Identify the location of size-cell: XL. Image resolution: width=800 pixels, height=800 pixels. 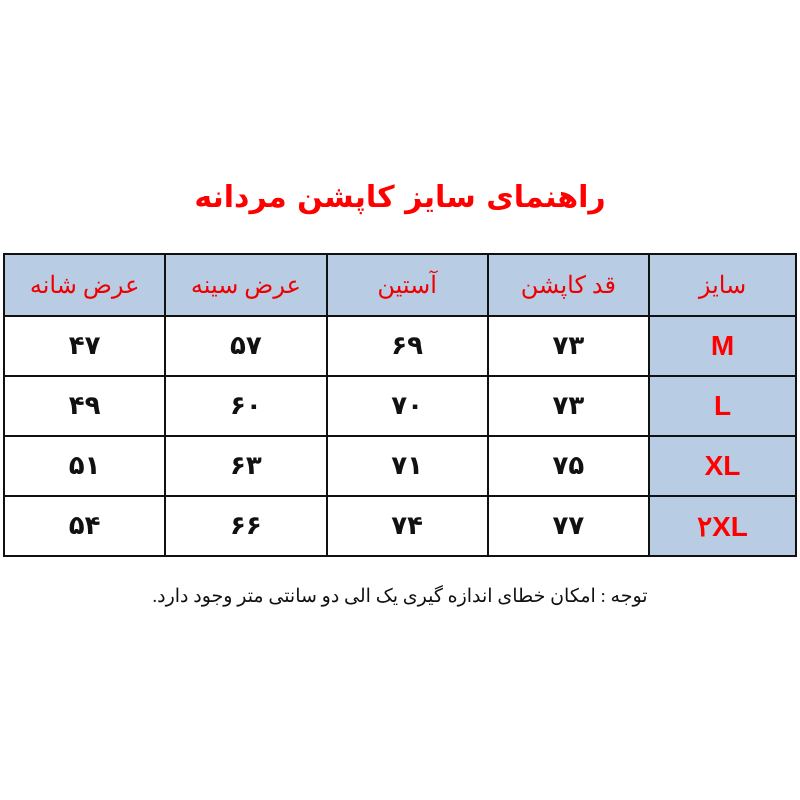
(722, 466).